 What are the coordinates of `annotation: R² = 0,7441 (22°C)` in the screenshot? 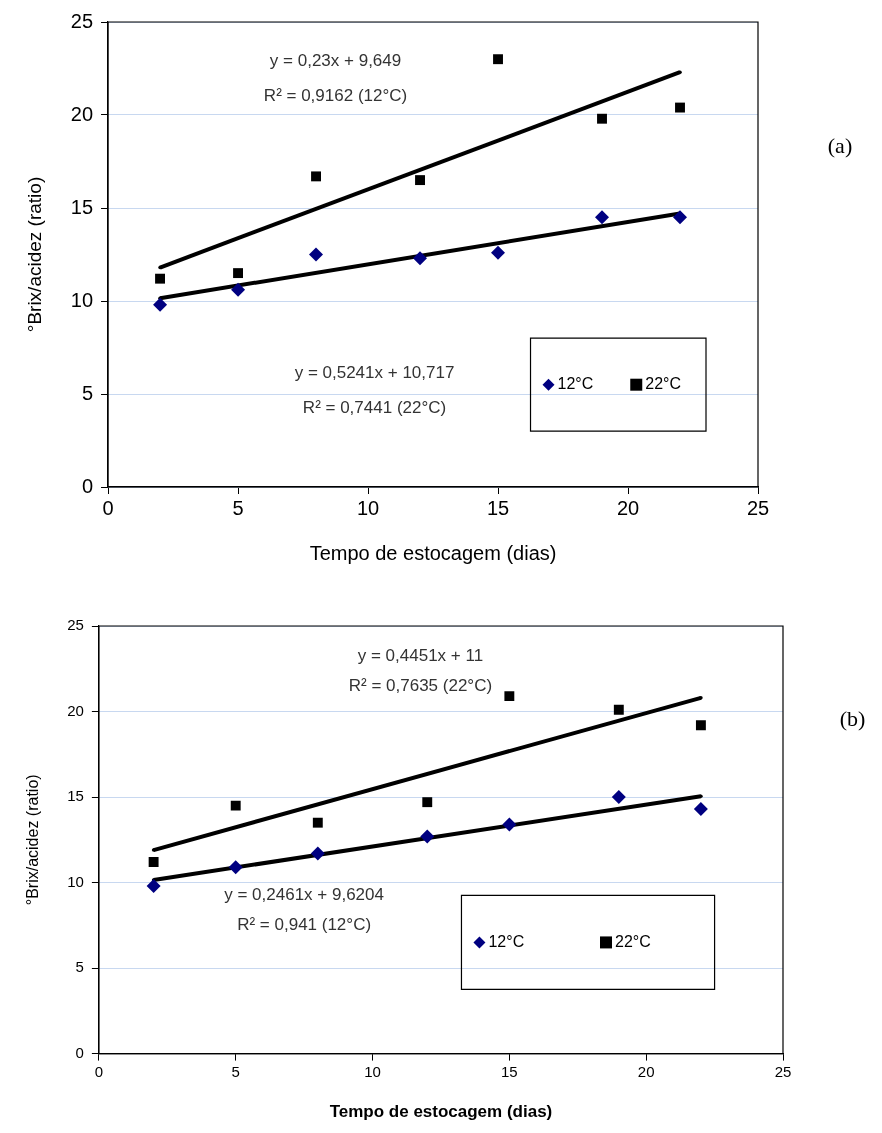 It's located at (374, 407).